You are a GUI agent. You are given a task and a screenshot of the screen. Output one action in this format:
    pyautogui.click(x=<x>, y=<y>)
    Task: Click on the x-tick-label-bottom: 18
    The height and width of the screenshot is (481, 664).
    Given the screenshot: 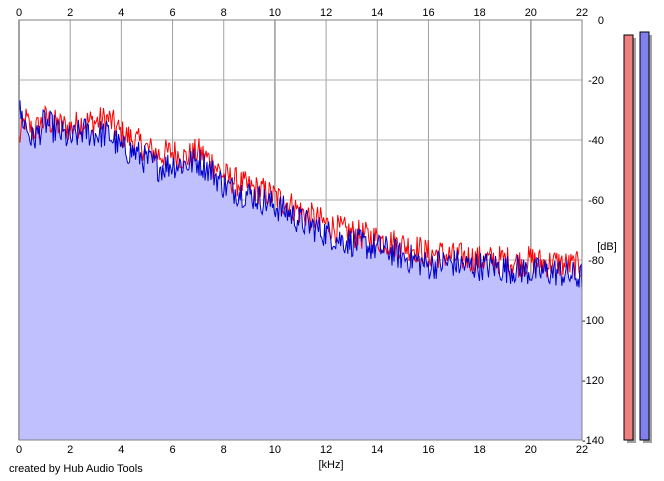 What is the action you would take?
    pyautogui.click(x=480, y=450)
    